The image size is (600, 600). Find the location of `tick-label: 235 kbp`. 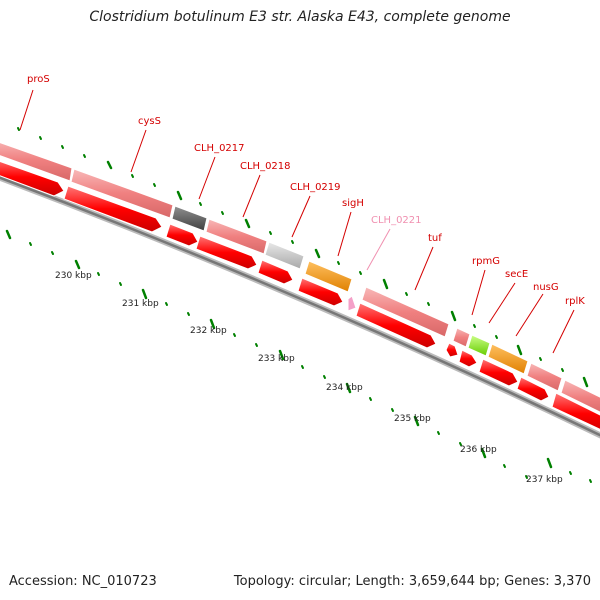

tick-label: 235 kbp is located at coordinates (412, 419).